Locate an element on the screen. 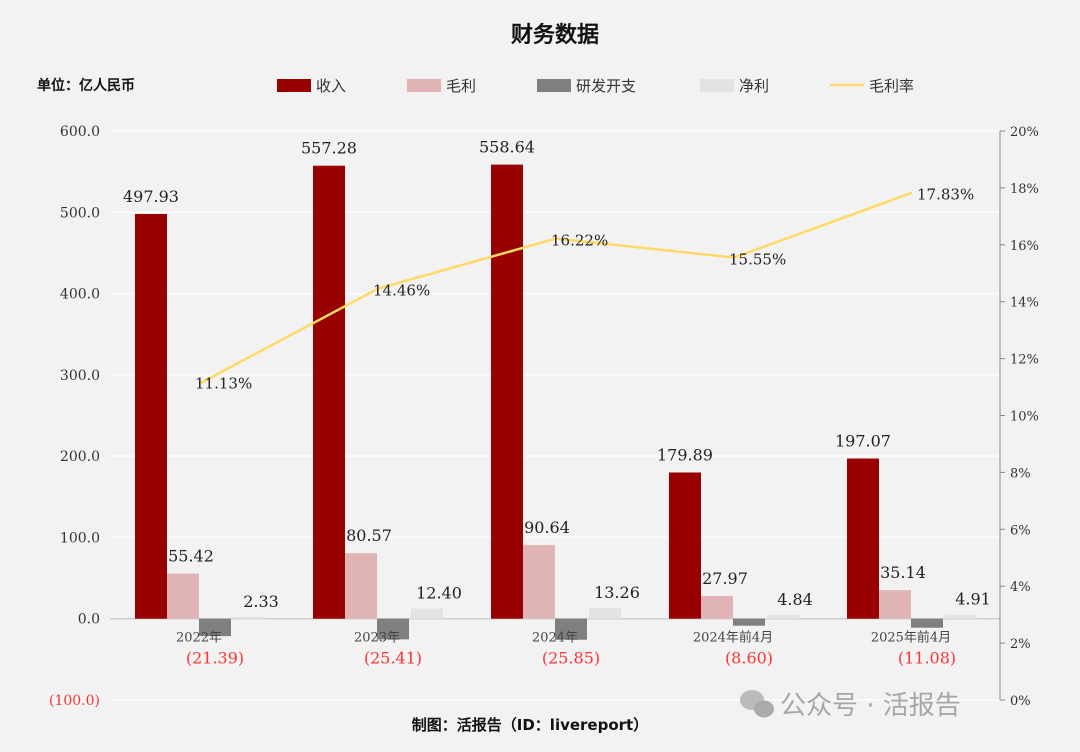  gross-margin-label: 11.13% is located at coordinates (223, 383).